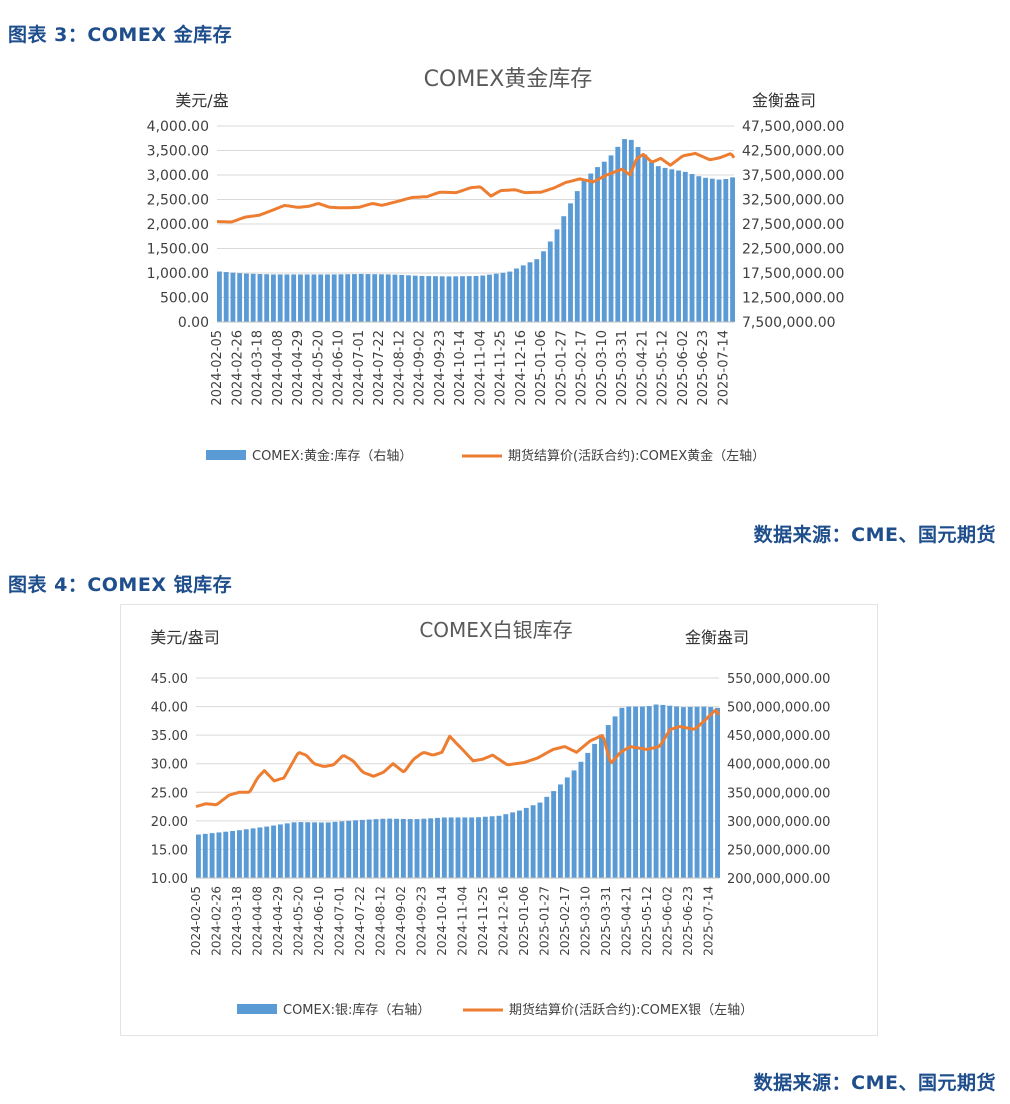  I want to click on left-tick-label: 3,500.00, so click(178, 152).